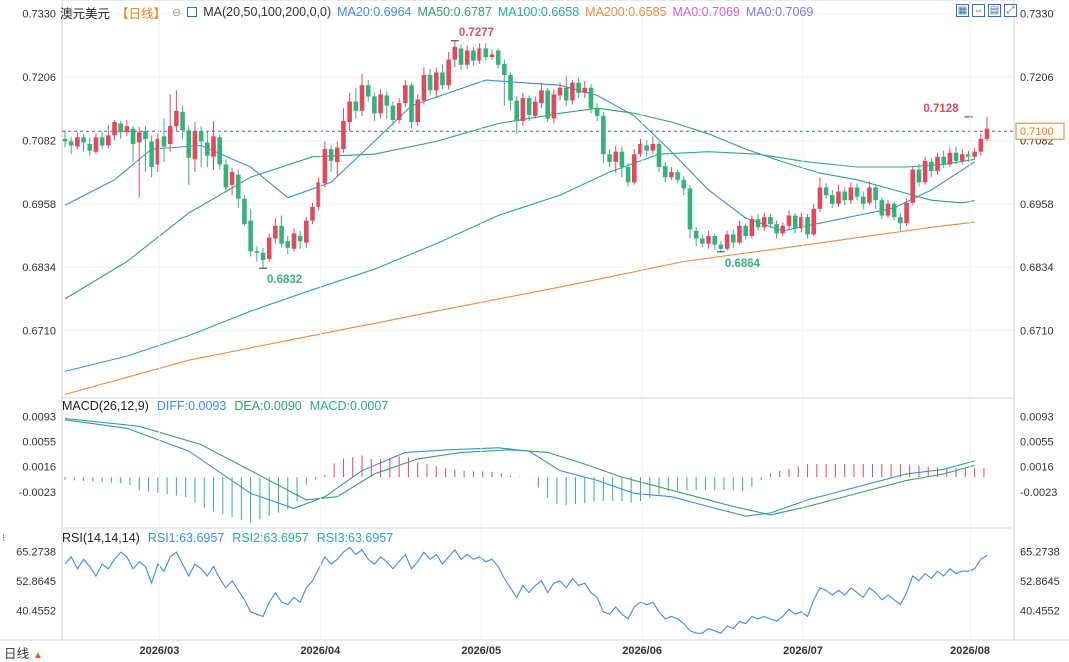  I want to click on macd-diff: DIFF:0.0093, so click(191, 406).